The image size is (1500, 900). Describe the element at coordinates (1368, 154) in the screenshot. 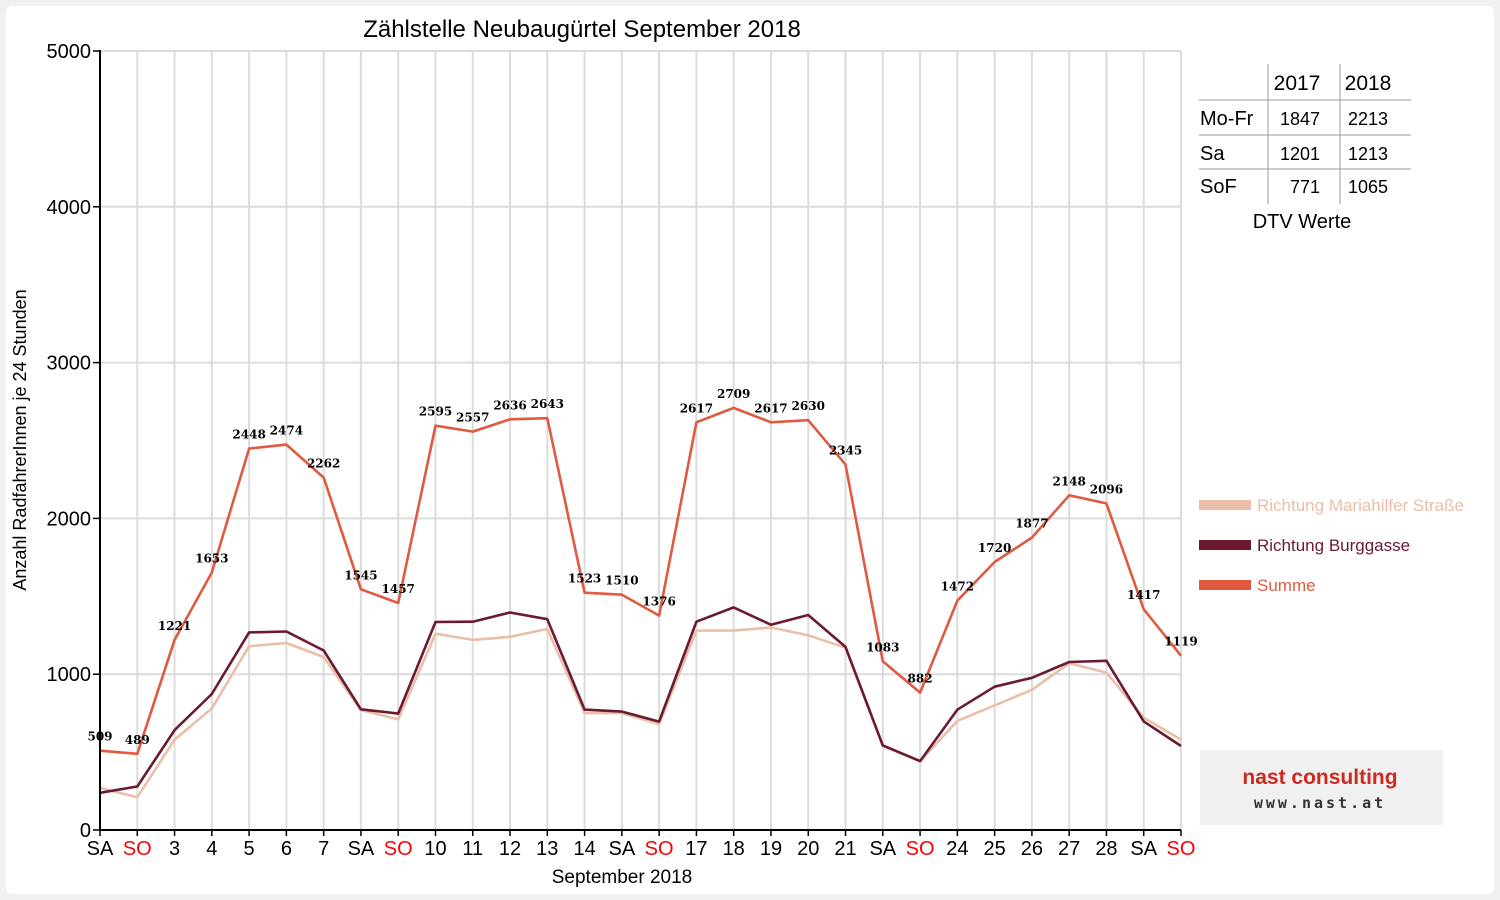

I see `dtv-sa-2018: 1213` at that location.